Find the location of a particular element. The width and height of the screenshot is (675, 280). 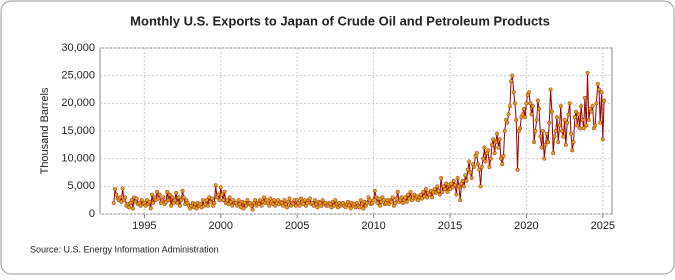

y-axis-label: Thousand Barrels is located at coordinates (45, 130).